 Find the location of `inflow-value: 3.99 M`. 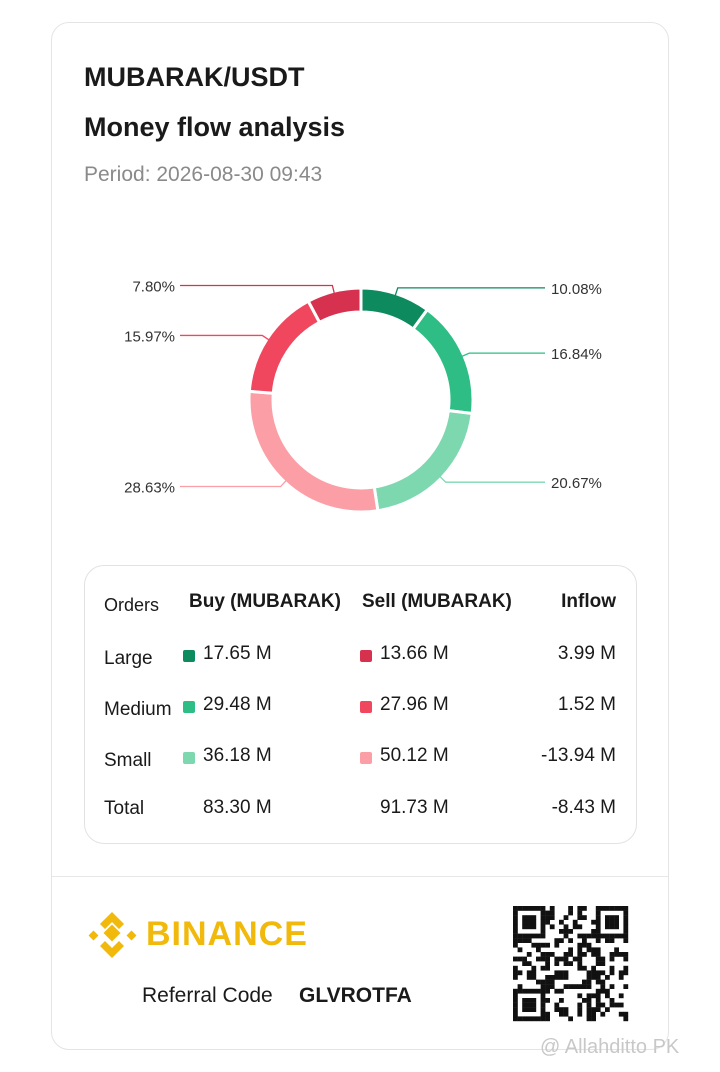

inflow-value: 3.99 M is located at coordinates (586, 653).